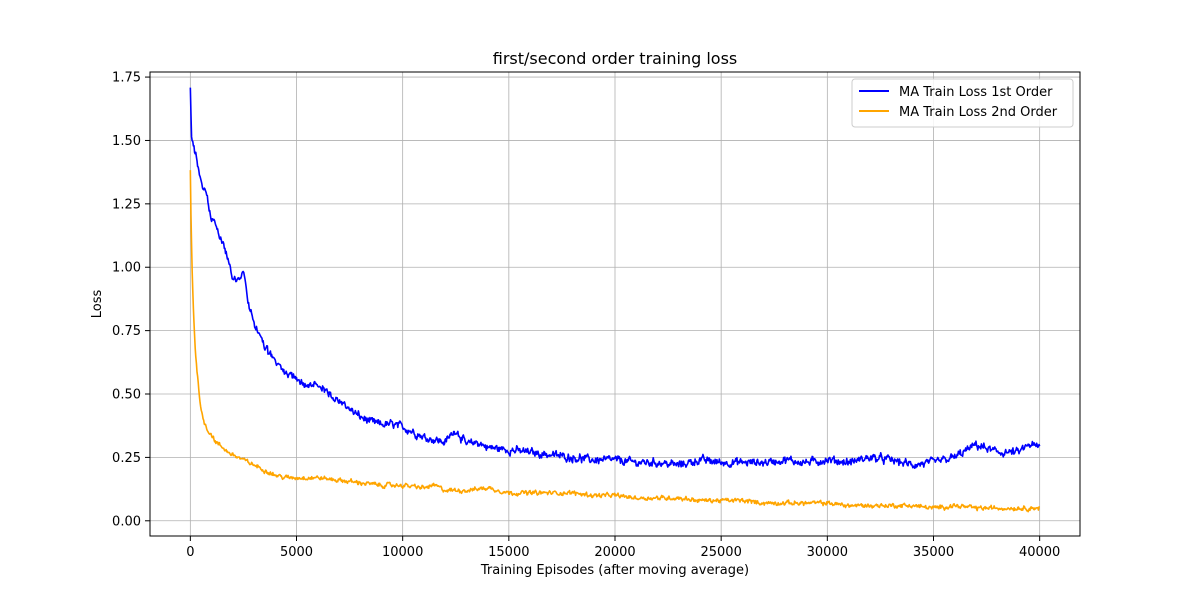  What do you see at coordinates (614, 552) in the screenshot?
I see `x-tick-label: 20000` at bounding box center [614, 552].